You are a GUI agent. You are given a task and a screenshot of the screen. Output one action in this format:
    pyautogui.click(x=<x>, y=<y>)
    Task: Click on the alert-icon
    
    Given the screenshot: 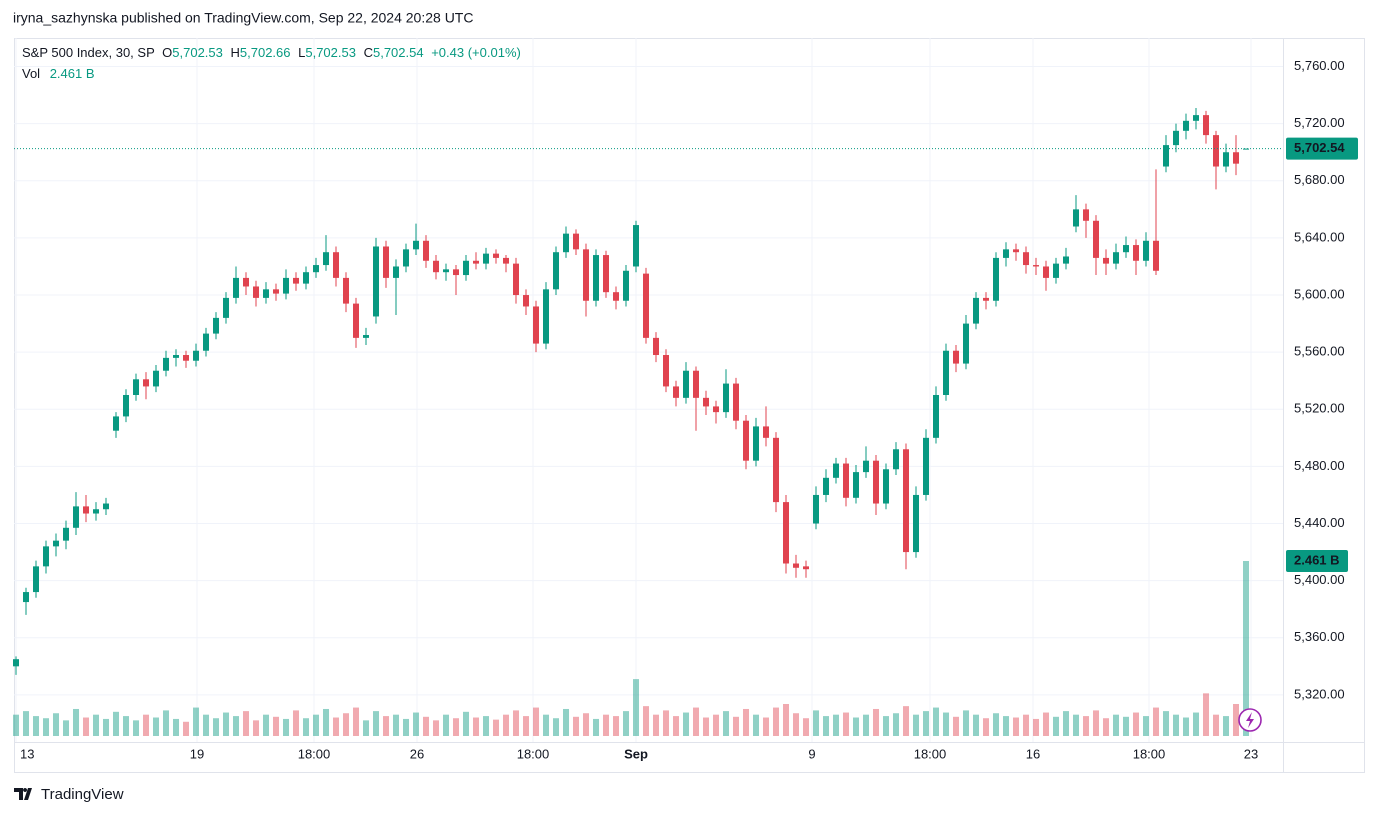 What is the action you would take?
    pyautogui.click(x=1250, y=720)
    